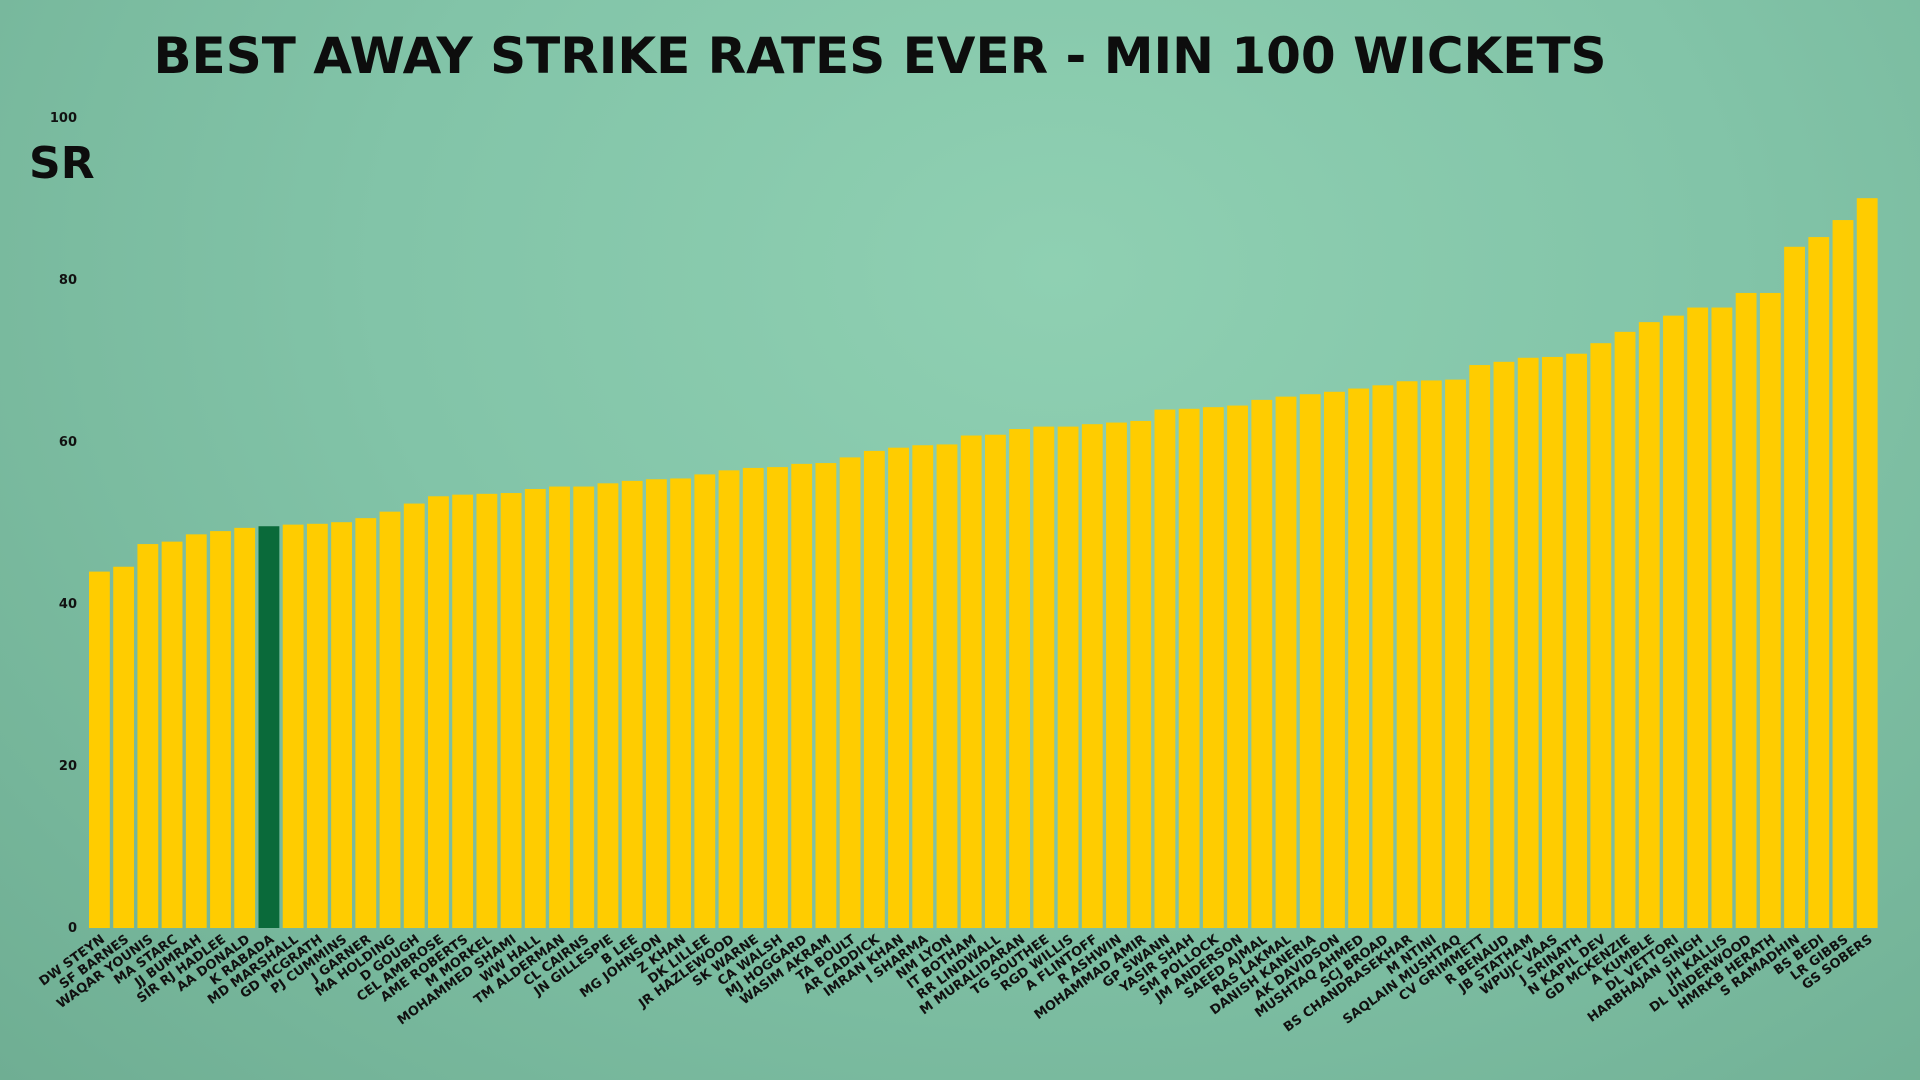  Describe the element at coordinates (63, 118) in the screenshot. I see `y-tick-label: 100` at that location.